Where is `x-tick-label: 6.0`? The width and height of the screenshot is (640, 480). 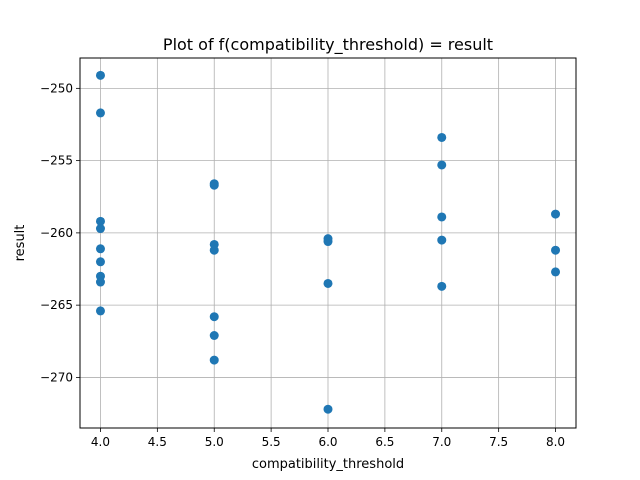
x-tick-label: 6.0 is located at coordinates (327, 442).